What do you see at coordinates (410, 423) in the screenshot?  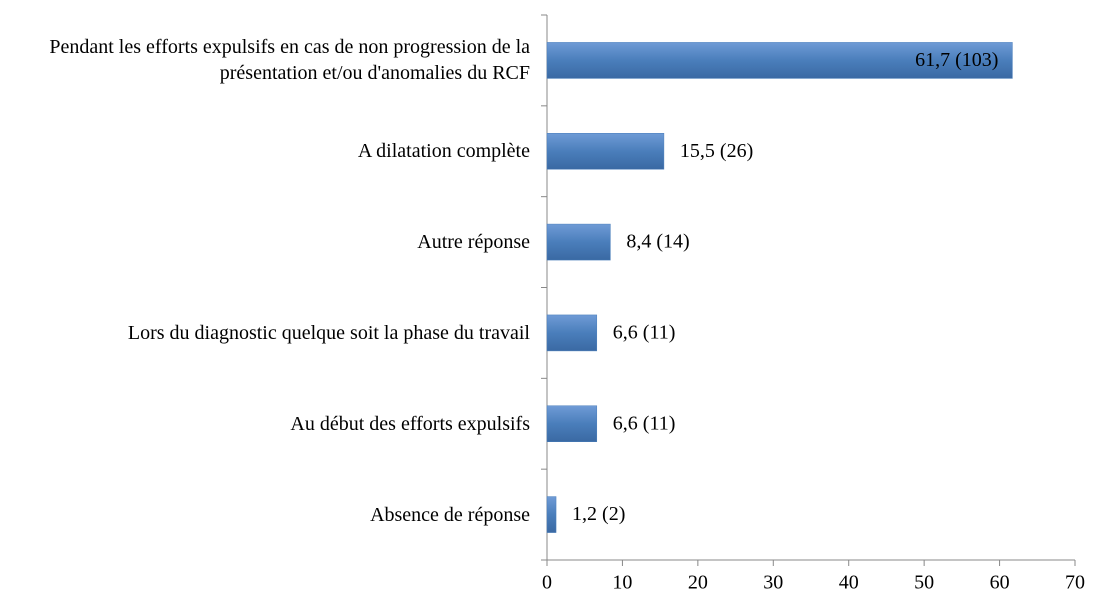 I see `y-tick-label: Au début des efforts expulsifs` at bounding box center [410, 423].